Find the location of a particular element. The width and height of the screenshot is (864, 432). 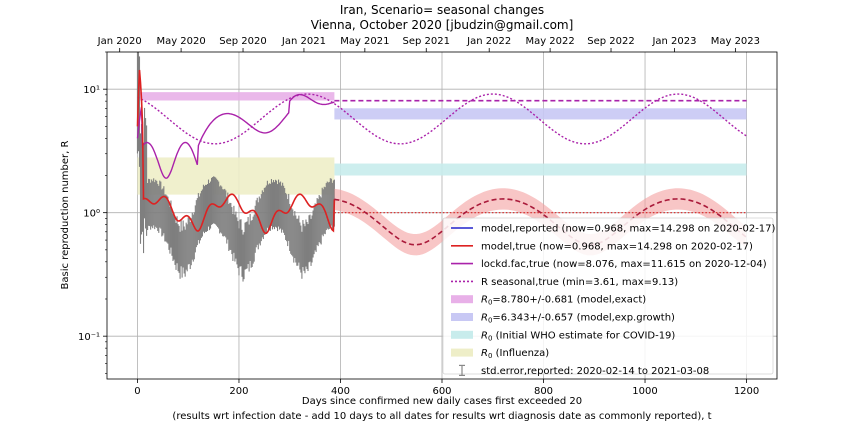

chart-subtitle: Vienna, October 2020 [jbudzin@gmail.com] is located at coordinates (442, 25).